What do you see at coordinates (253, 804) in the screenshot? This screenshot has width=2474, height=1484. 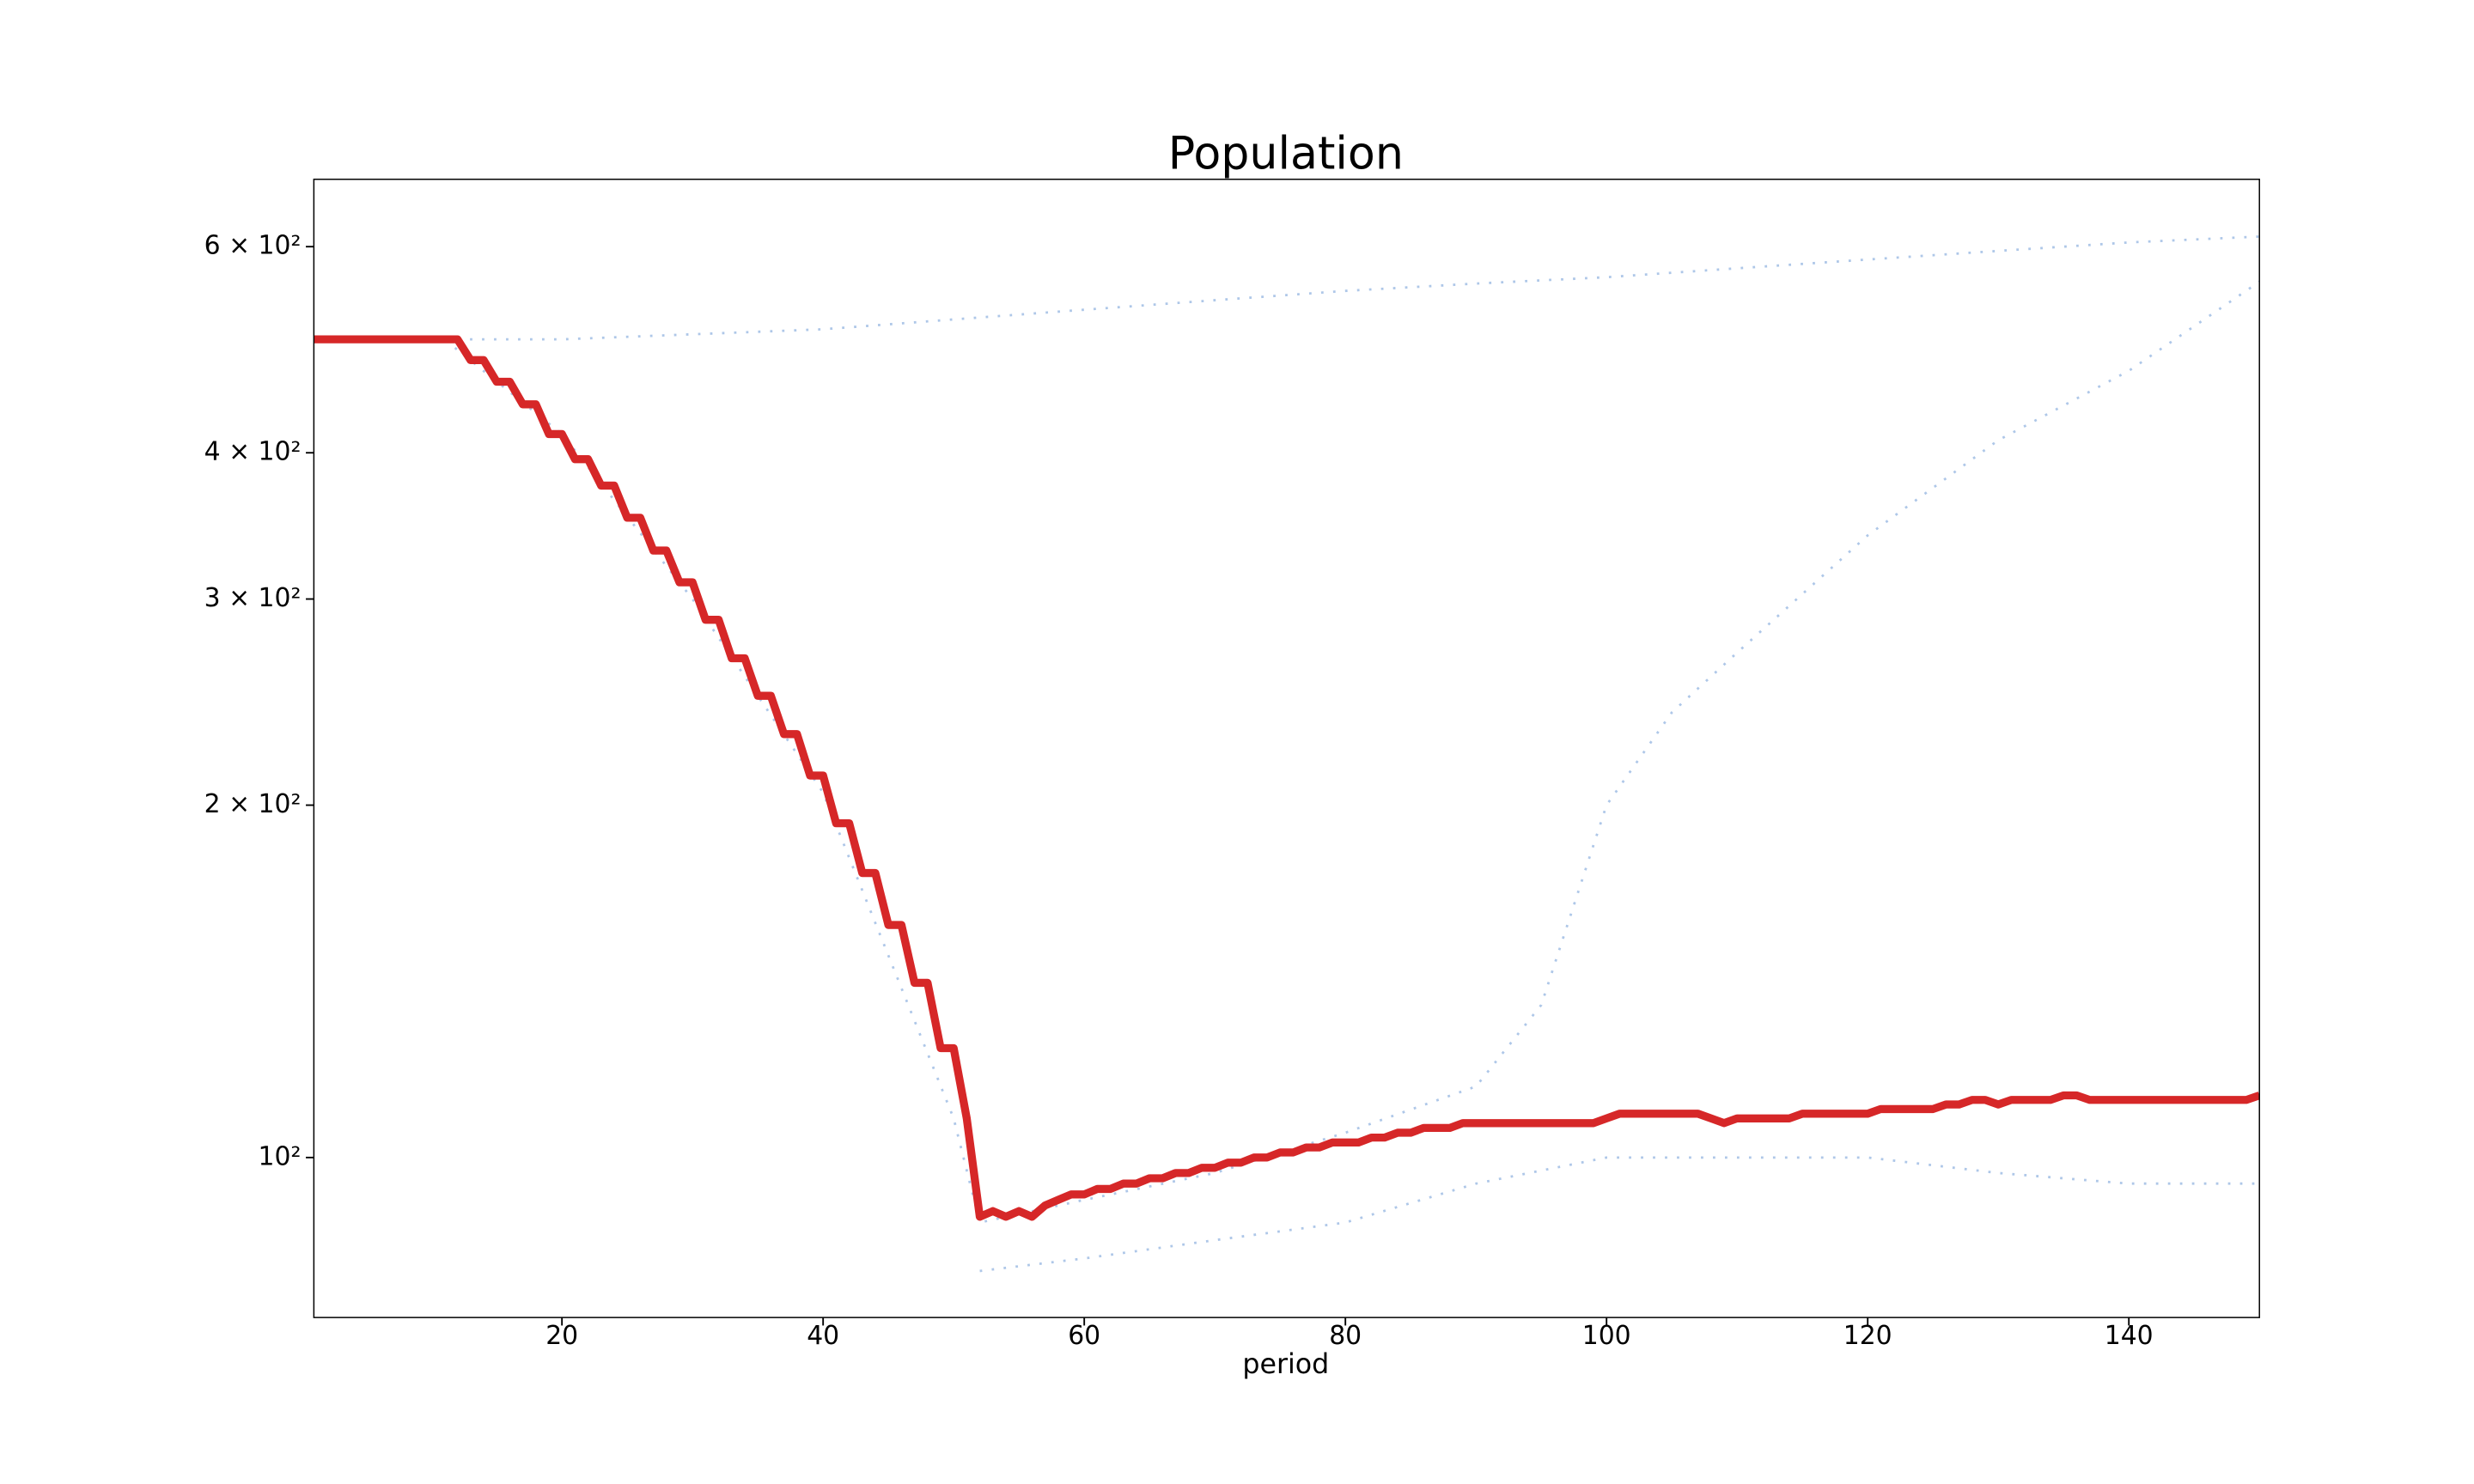 I see `y-tick-label: 2 × 10²` at bounding box center [253, 804].